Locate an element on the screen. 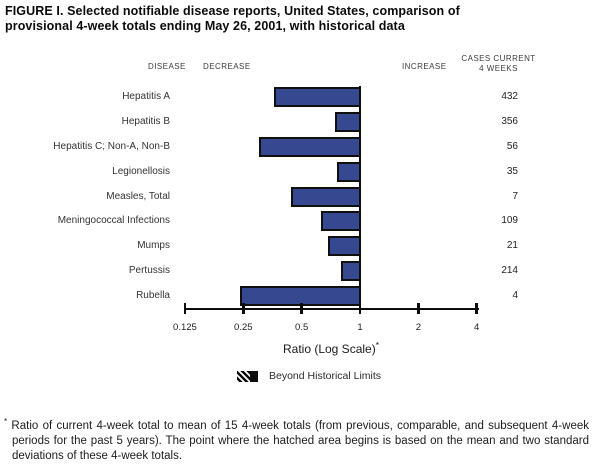  hatch-pattern is located at coordinates (243, 376).